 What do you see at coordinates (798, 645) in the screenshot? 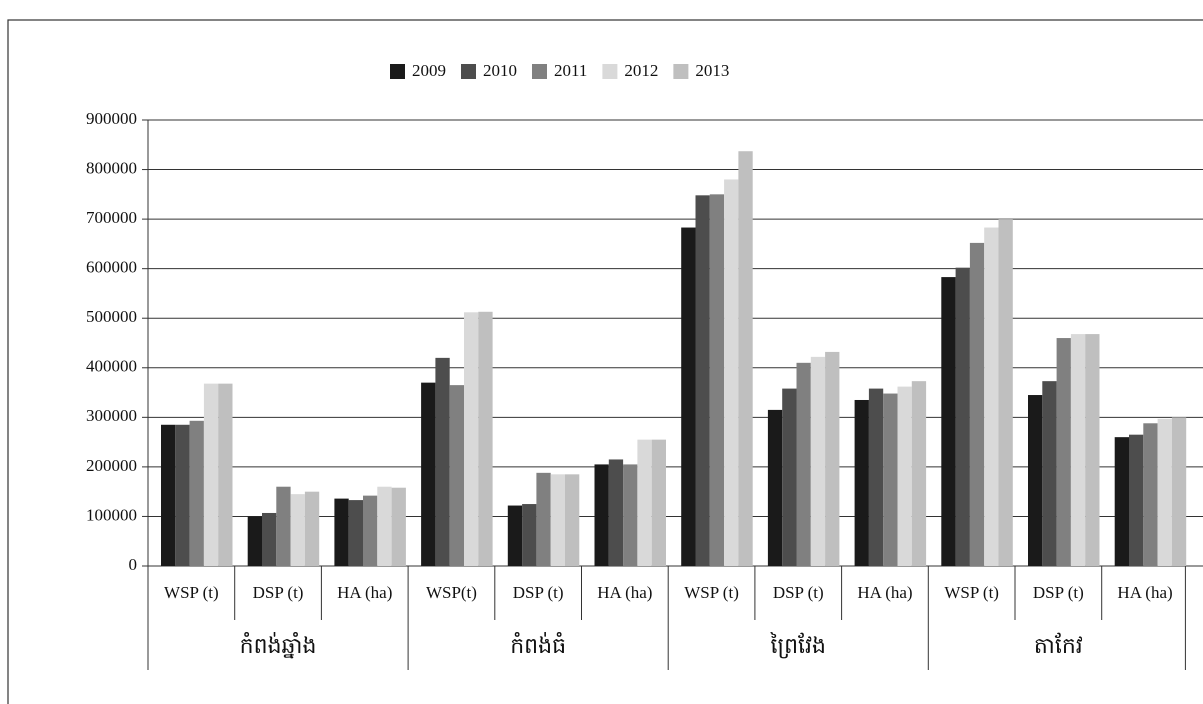
I see `group-label: ព្រៃវែង` at bounding box center [798, 645].